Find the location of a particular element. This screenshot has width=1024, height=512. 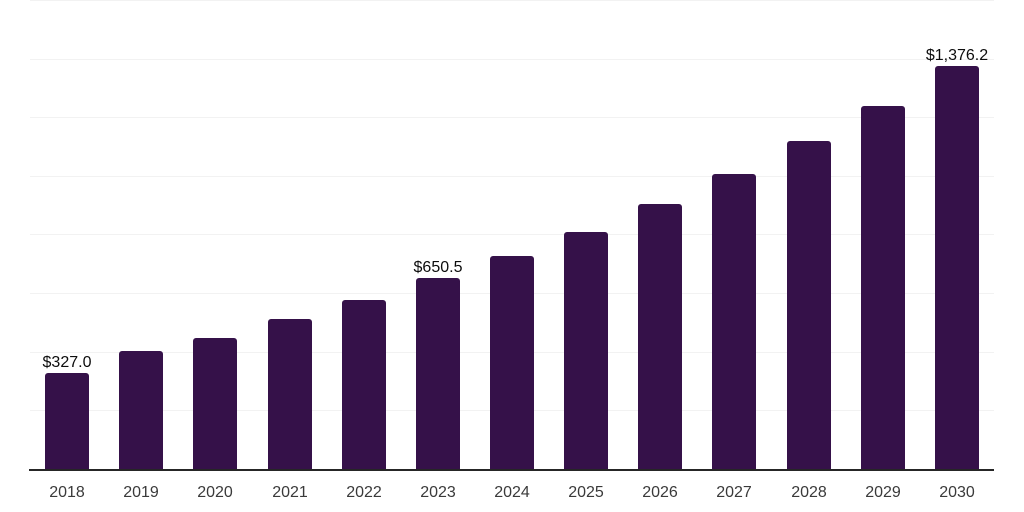

bar-2029 is located at coordinates (883, 287).